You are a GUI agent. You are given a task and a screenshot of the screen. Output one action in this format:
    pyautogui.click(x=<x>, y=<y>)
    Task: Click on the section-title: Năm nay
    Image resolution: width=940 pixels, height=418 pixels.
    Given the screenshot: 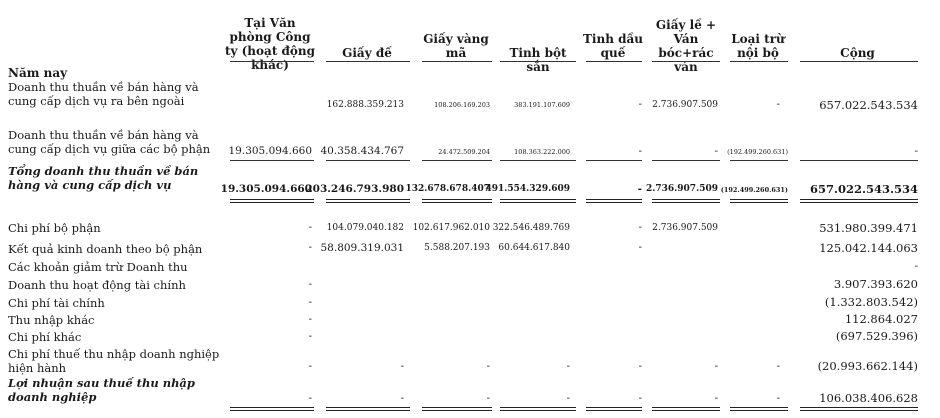 What is the action you would take?
    pyautogui.click(x=38, y=73)
    